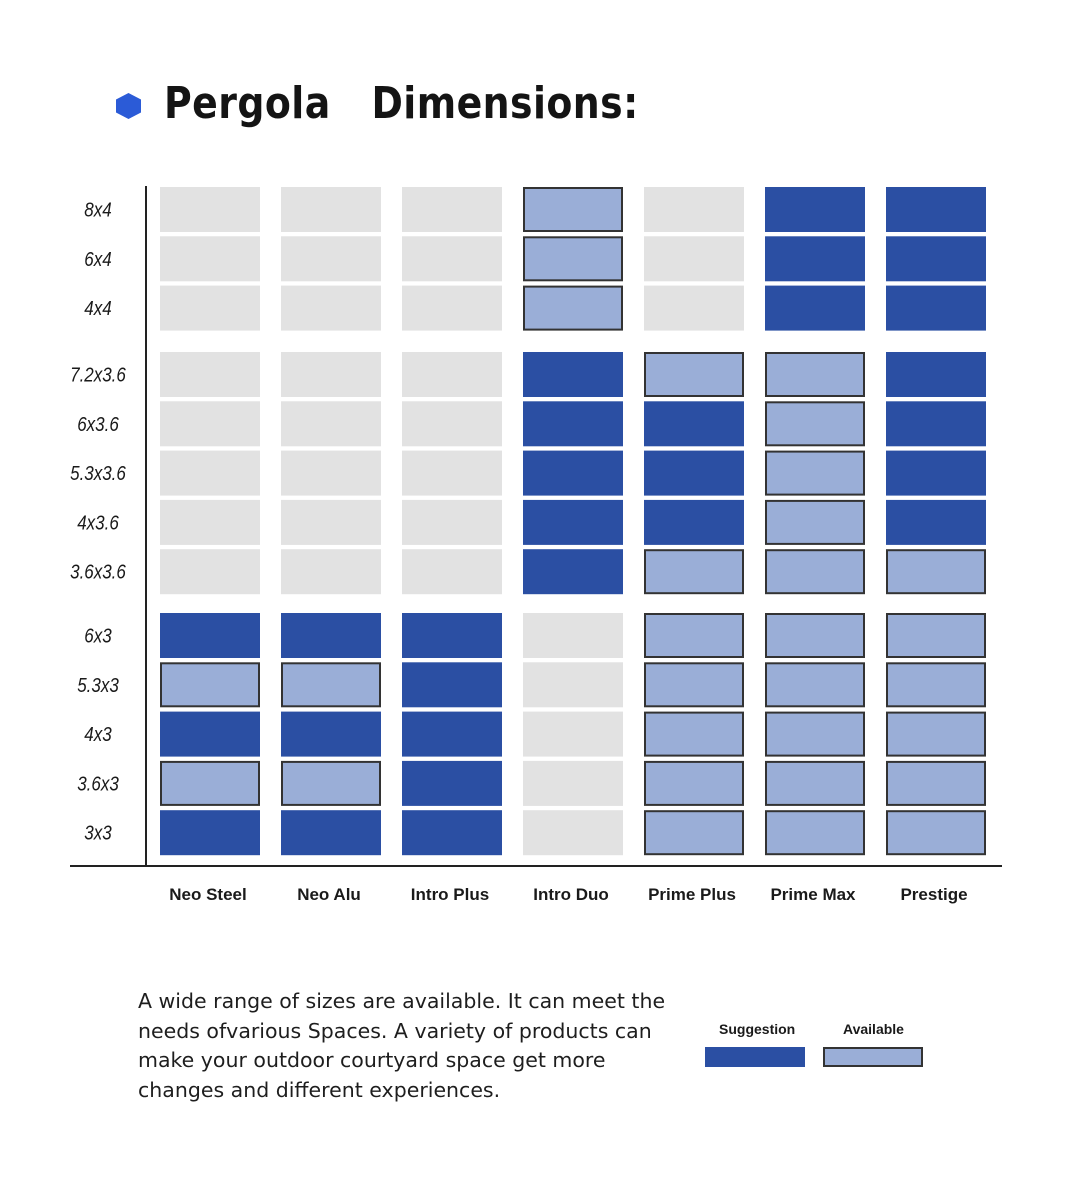 The image size is (1080, 1191). I want to click on column-label: Intro Plus, so click(450, 894).